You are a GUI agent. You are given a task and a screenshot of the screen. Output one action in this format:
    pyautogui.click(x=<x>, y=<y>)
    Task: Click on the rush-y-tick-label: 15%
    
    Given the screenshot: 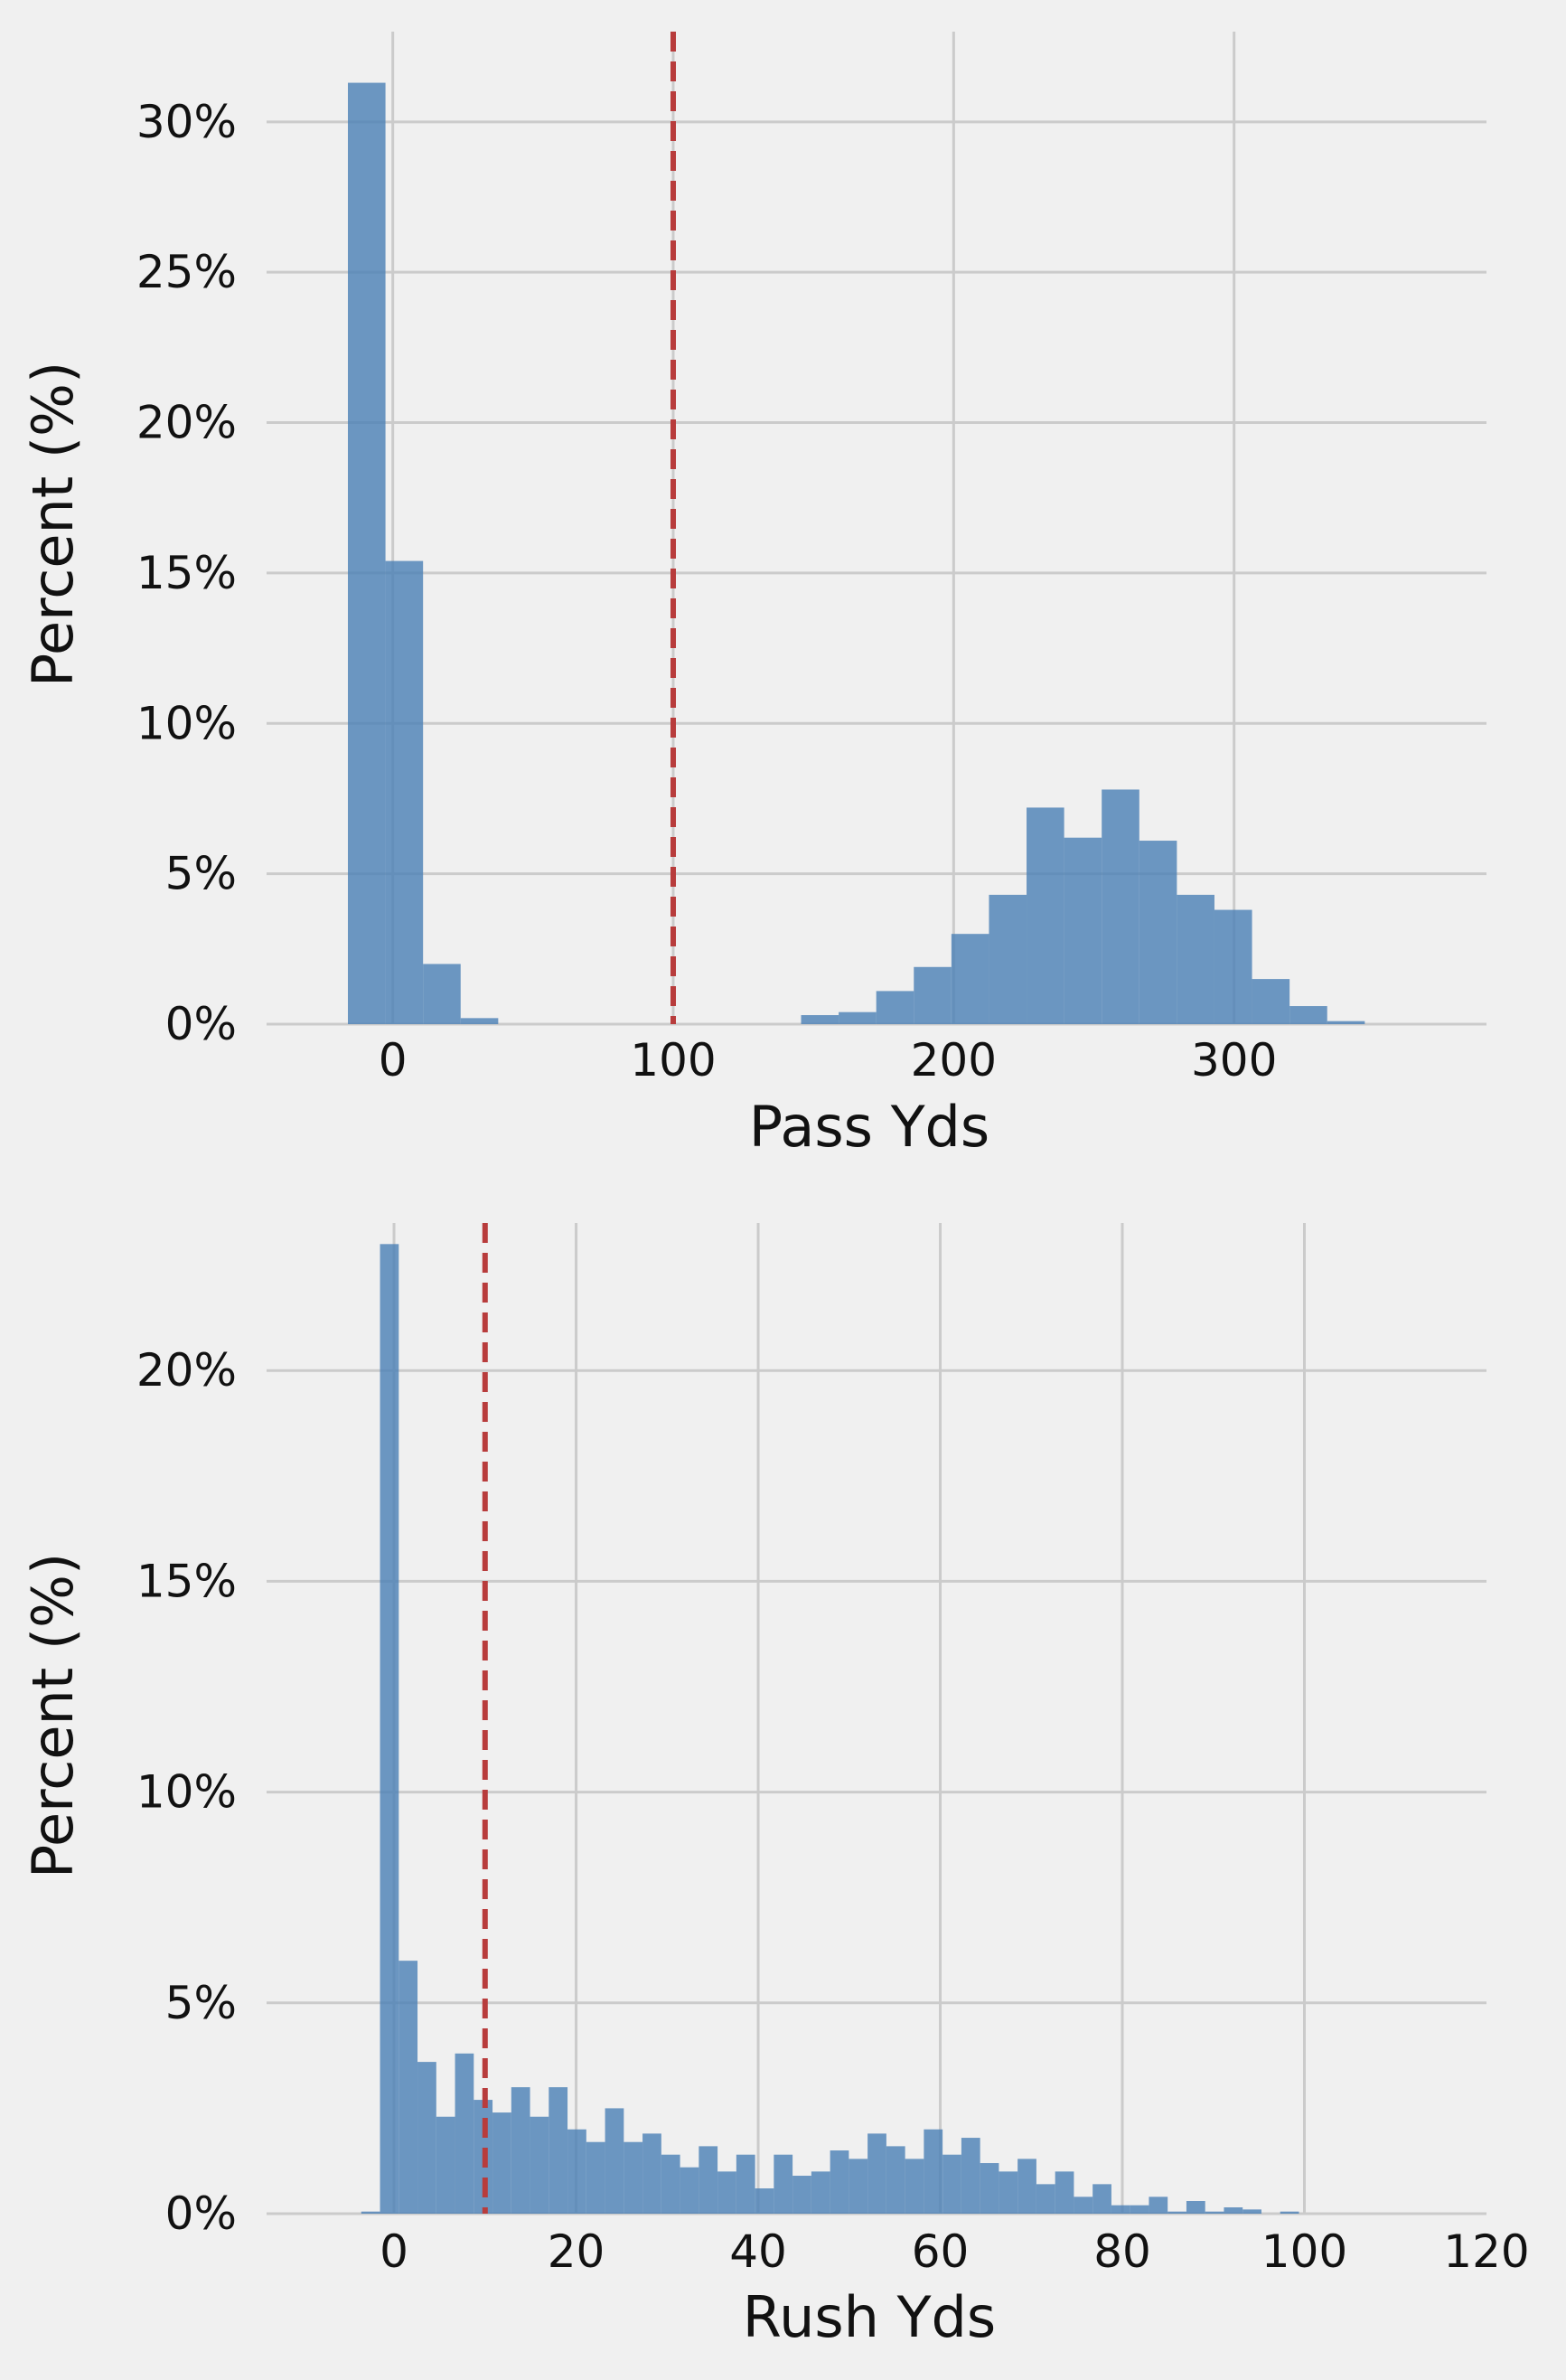 What is the action you would take?
    pyautogui.click(x=186, y=1581)
    